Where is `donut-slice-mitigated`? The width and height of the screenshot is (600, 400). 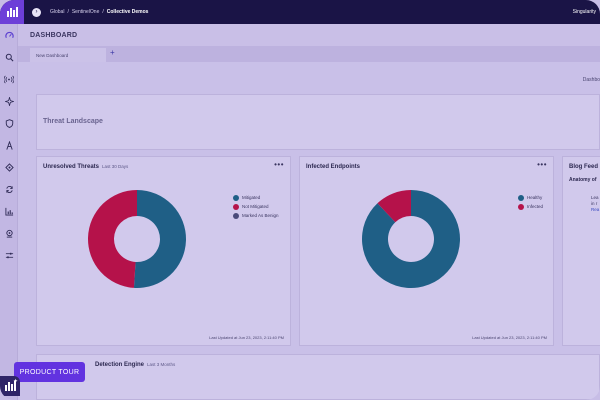
donut-slice-mitigated is located at coordinates (159, 239).